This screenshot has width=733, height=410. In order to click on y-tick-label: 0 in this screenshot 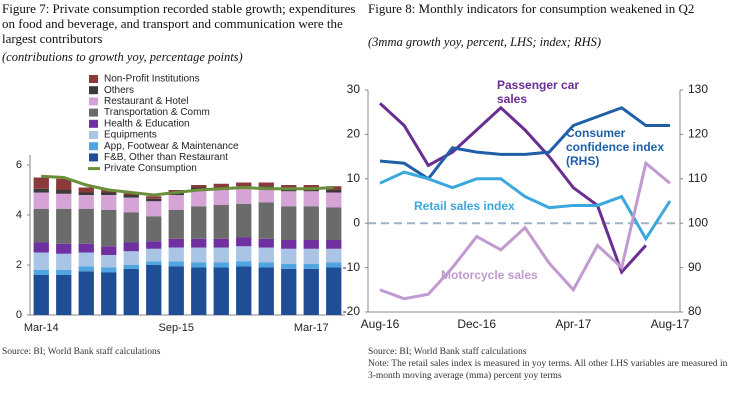, I will do `click(19, 315)`.